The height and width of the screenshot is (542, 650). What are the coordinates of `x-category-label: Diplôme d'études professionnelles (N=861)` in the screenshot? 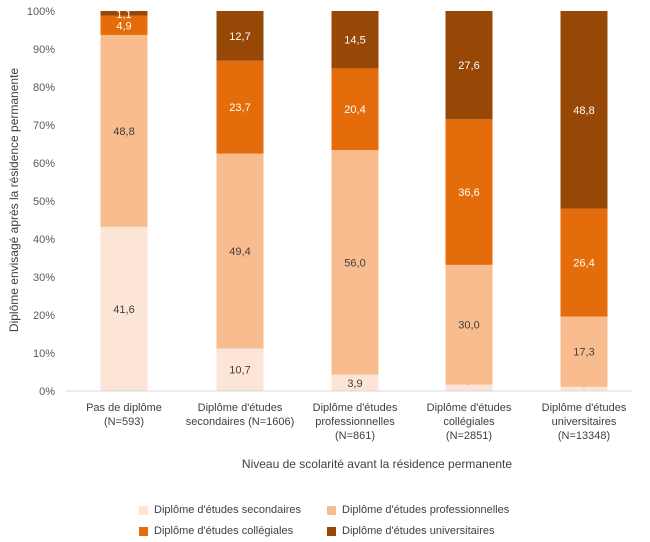 It's located at (355, 422).